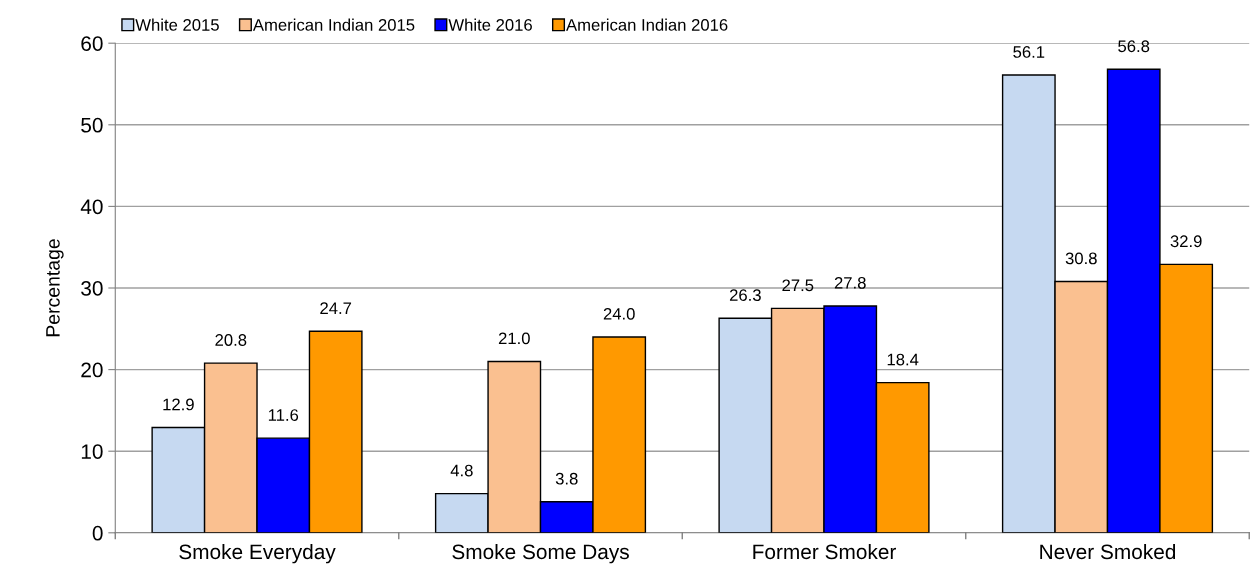 The image size is (1253, 576). Describe the element at coordinates (92, 451) in the screenshot. I see `y-tick-label: 10` at that location.